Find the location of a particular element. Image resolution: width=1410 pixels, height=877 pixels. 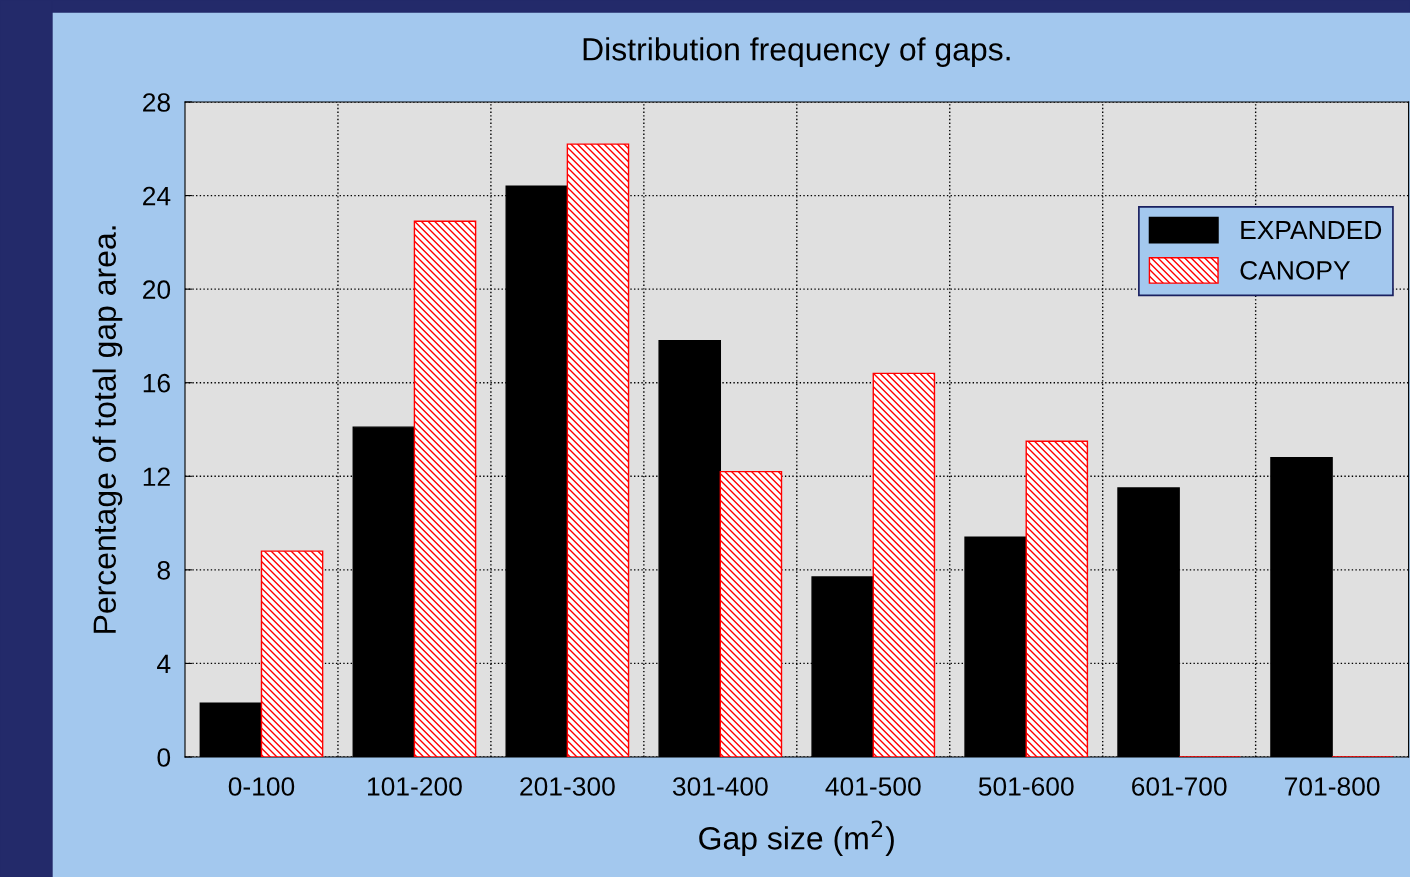

chart-title: Distribution frequency of gaps. is located at coordinates (796, 52).